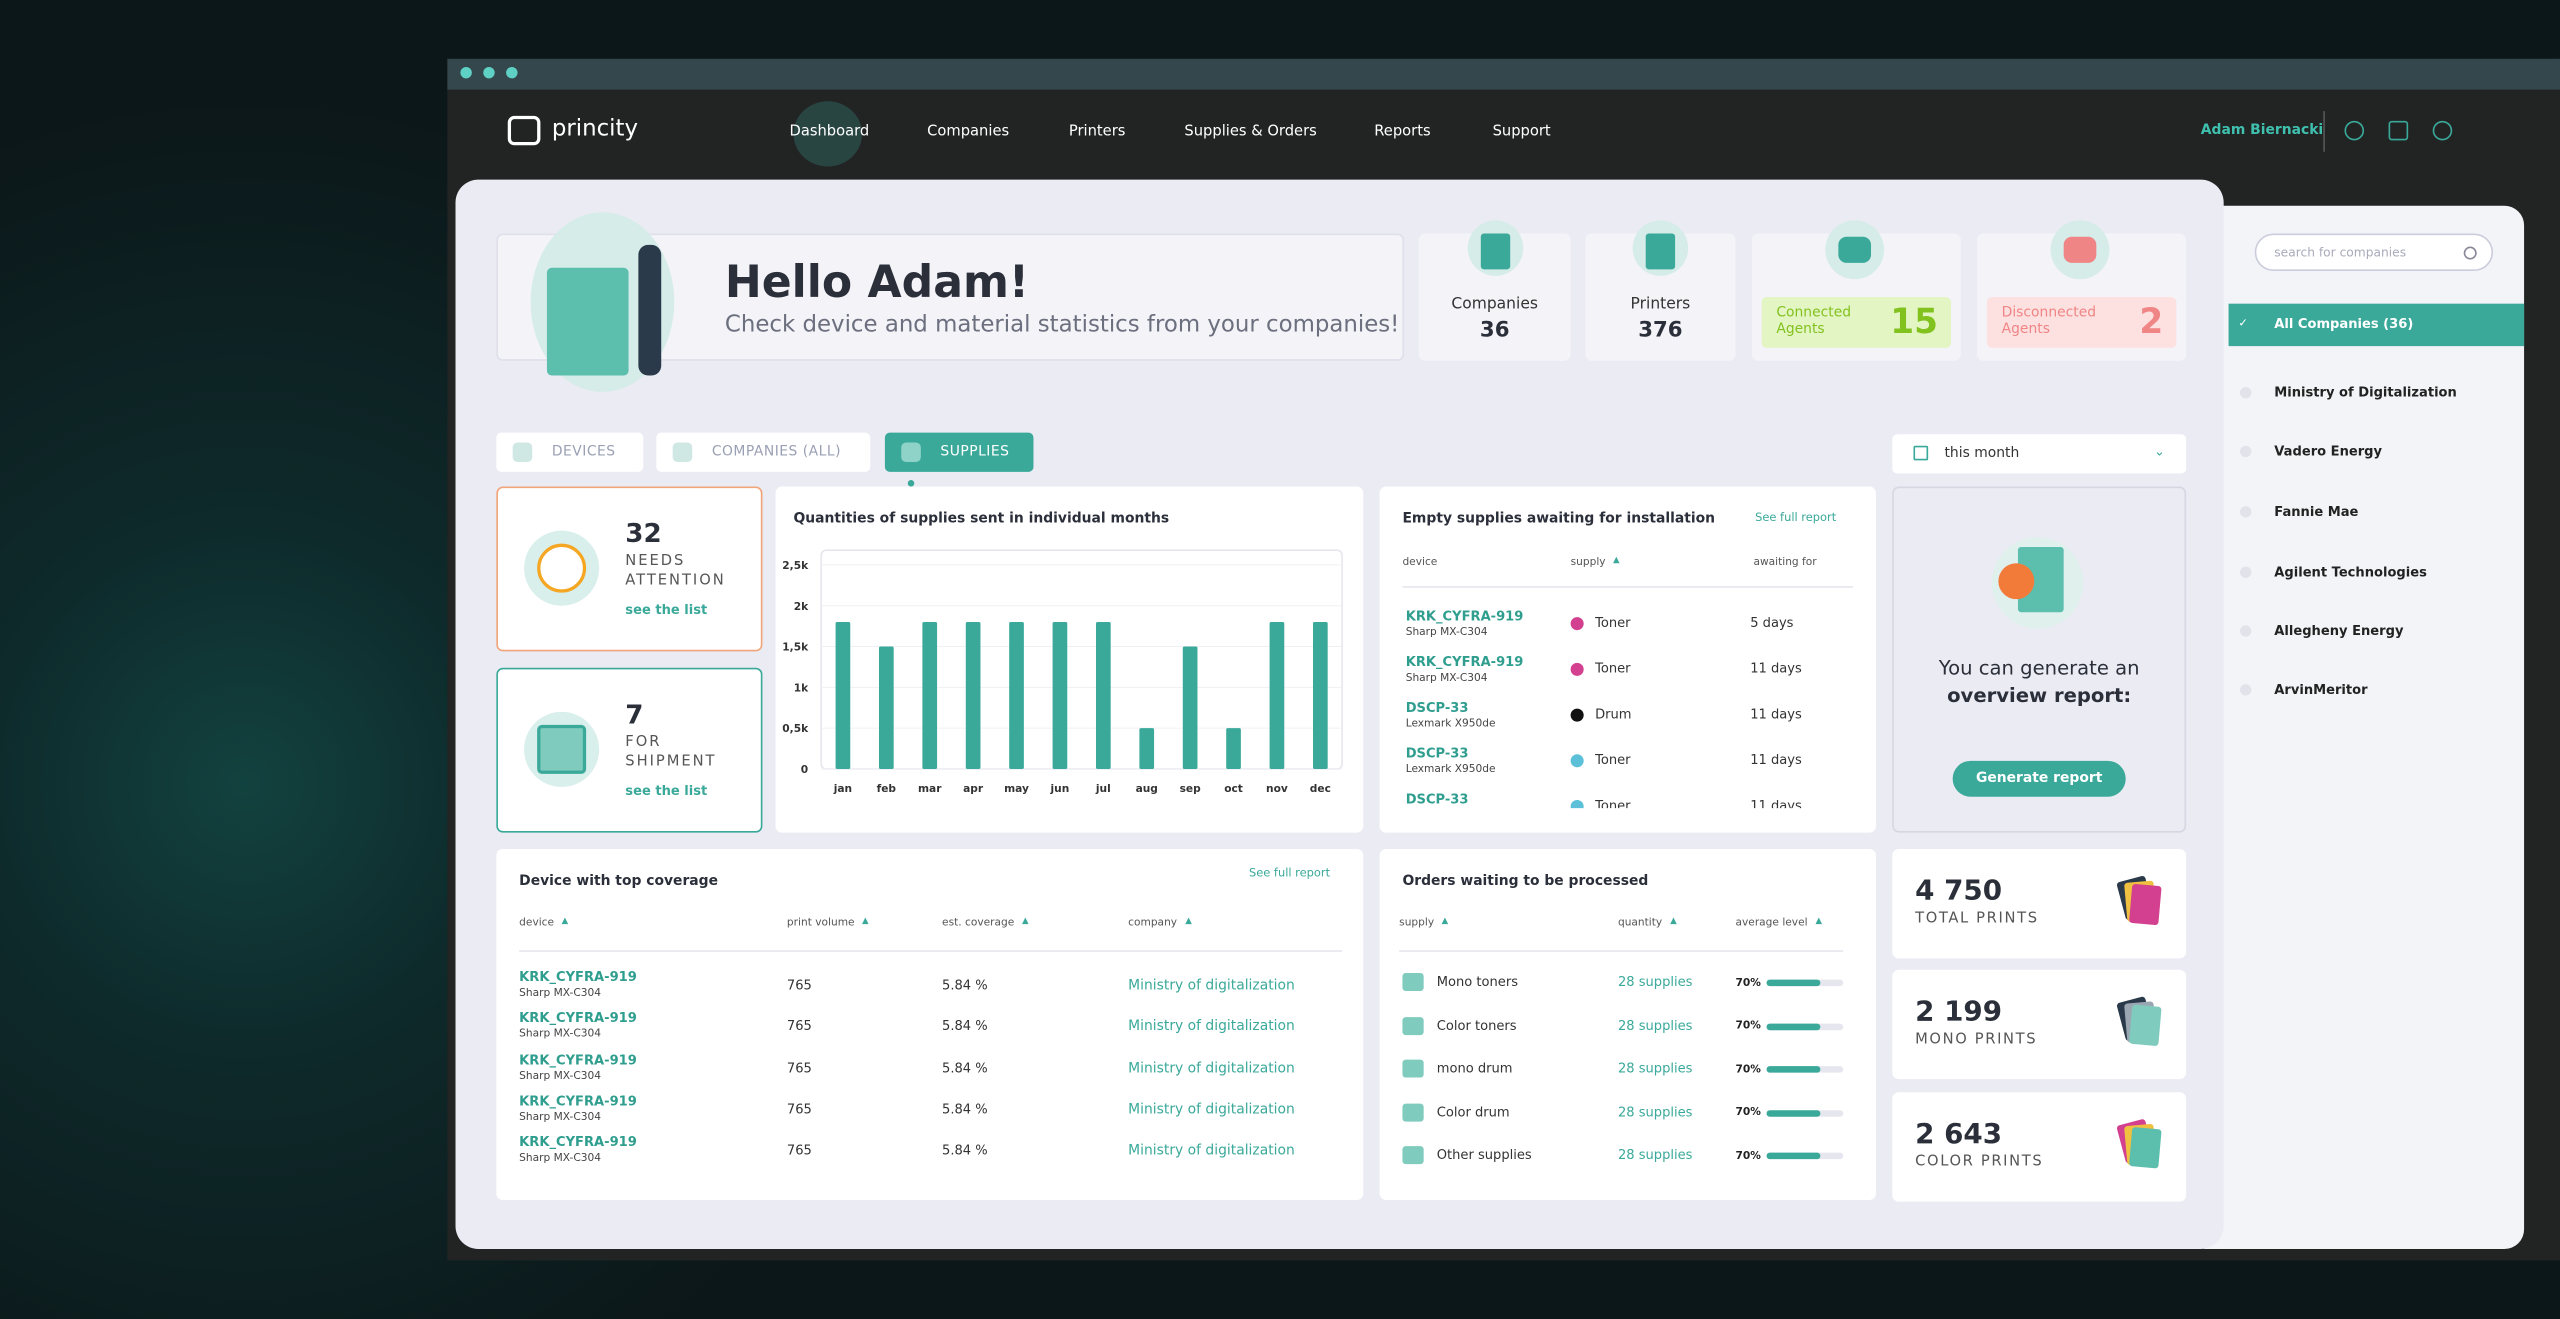 This screenshot has width=2560, height=1319. Describe the element at coordinates (1660, 290) in the screenshot. I see `stat-card: Printers 376` at that location.